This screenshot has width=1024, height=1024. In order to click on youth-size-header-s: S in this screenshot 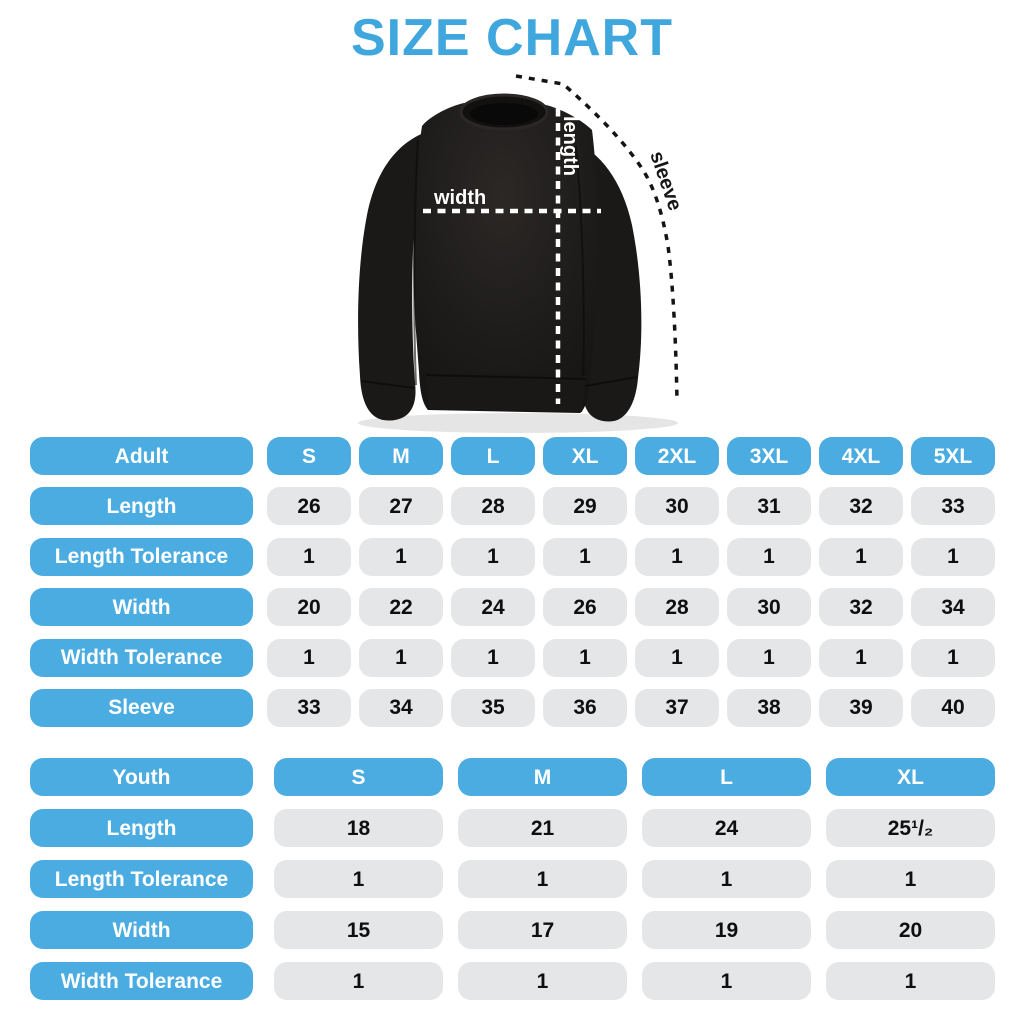, I will do `click(358, 777)`.